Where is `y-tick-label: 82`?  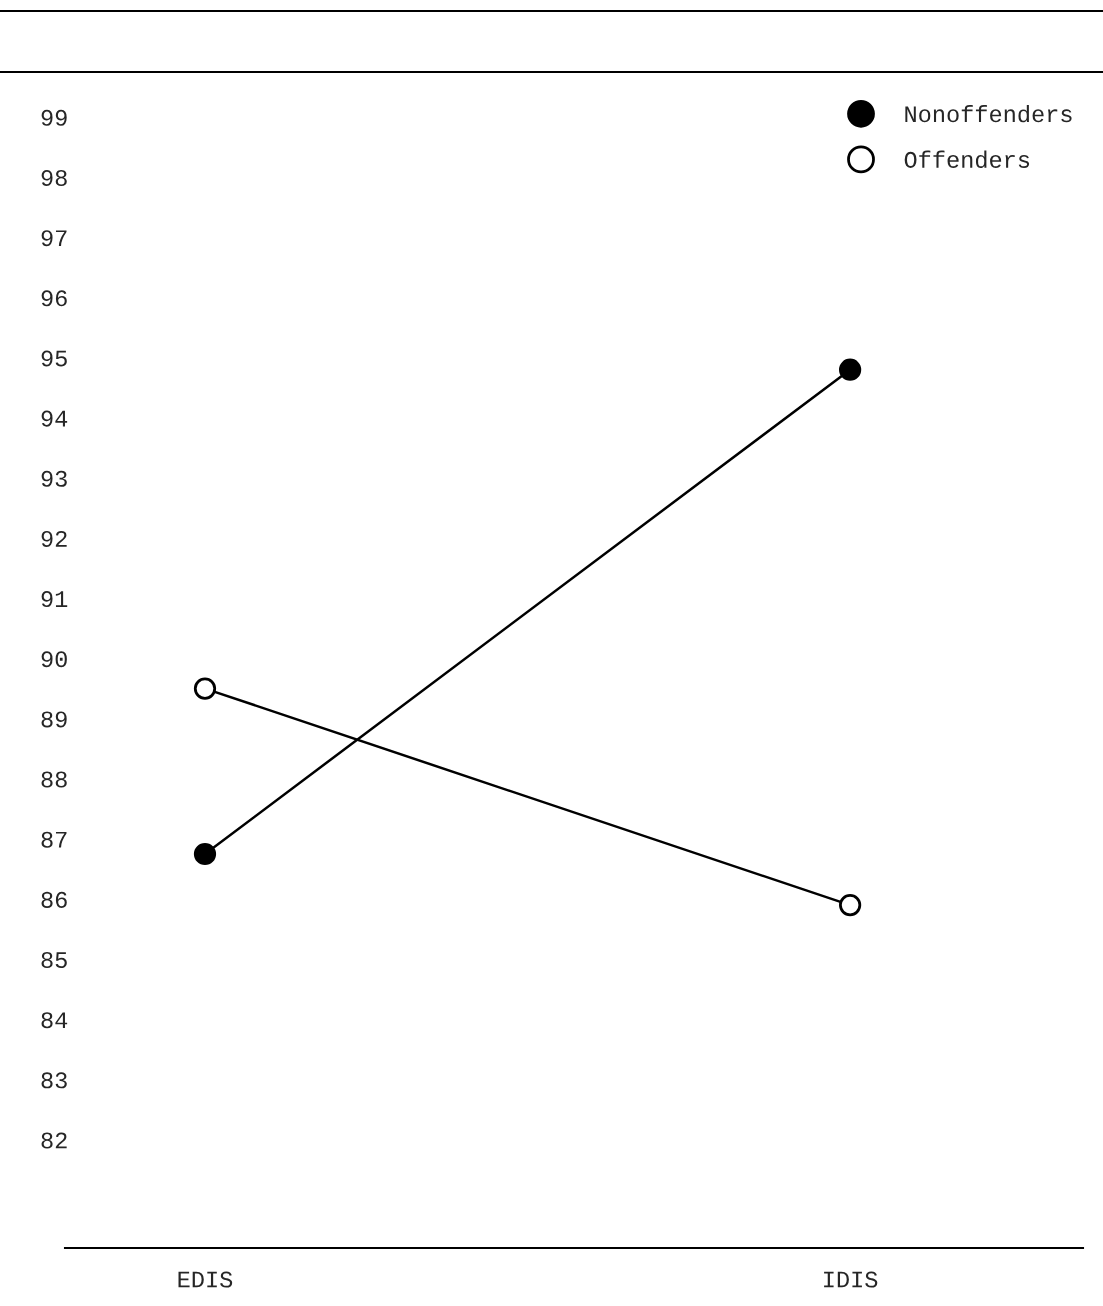 y-tick-label: 82 is located at coordinates (54, 1140).